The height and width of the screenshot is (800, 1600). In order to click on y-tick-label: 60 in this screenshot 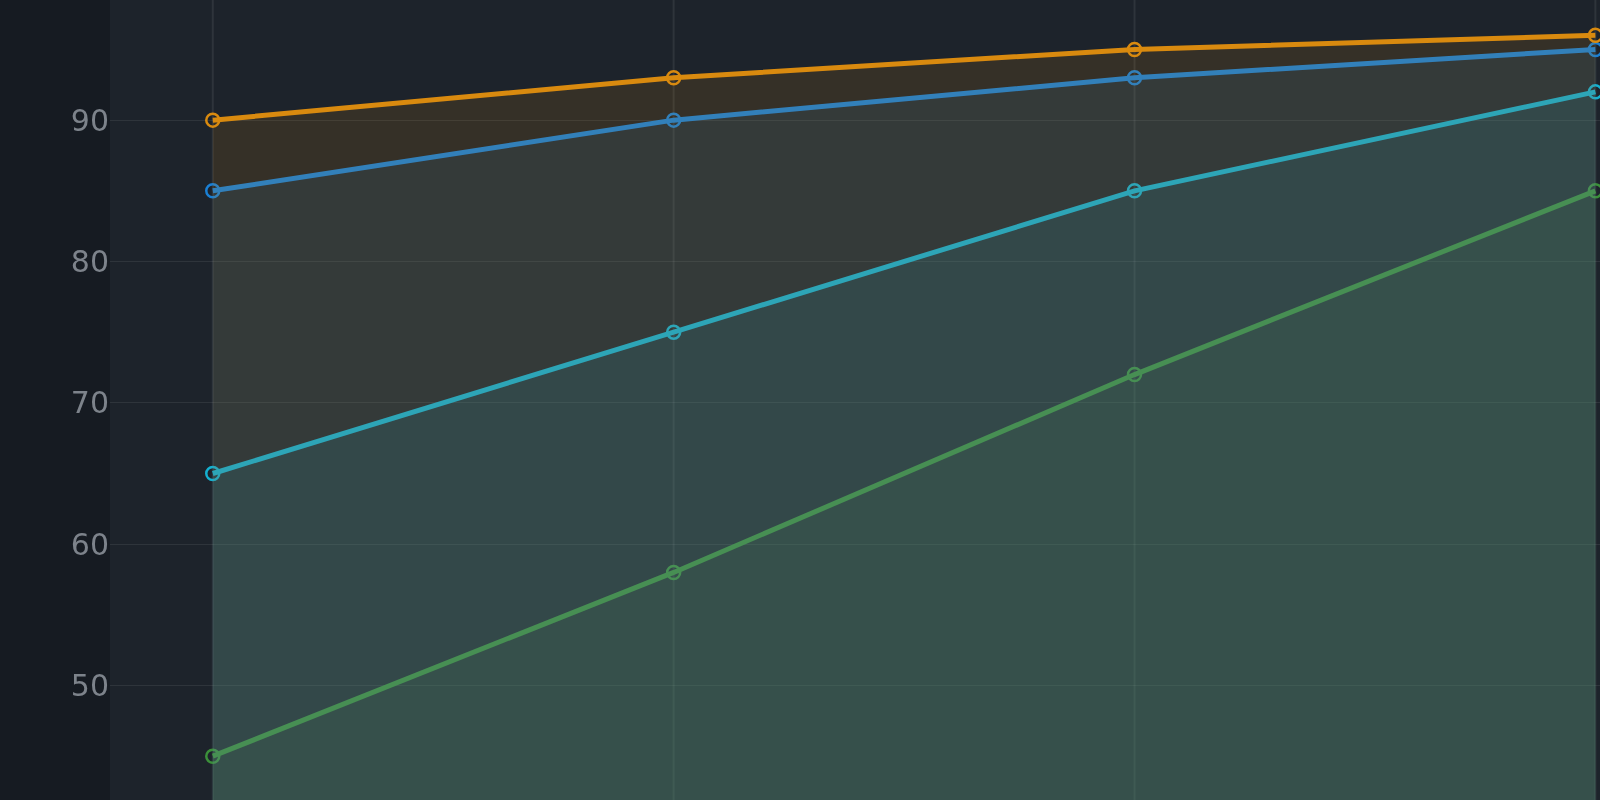, I will do `click(89, 544)`.